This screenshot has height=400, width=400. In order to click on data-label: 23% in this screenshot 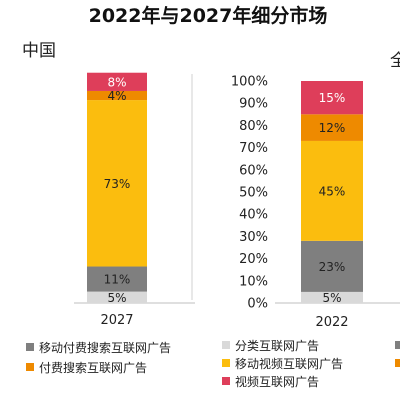, I will do `click(332, 267)`.